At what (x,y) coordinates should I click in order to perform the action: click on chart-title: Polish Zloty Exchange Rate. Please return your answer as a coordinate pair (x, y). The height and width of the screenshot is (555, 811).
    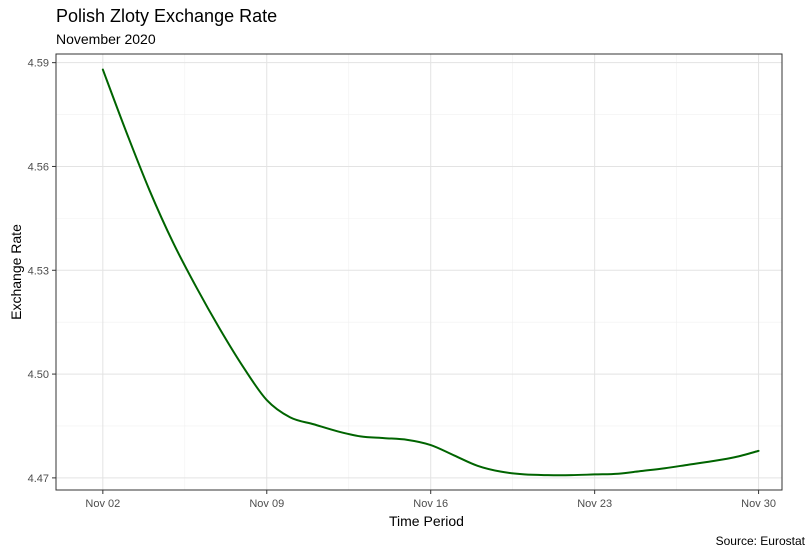
    Looking at the image, I should click on (167, 16).